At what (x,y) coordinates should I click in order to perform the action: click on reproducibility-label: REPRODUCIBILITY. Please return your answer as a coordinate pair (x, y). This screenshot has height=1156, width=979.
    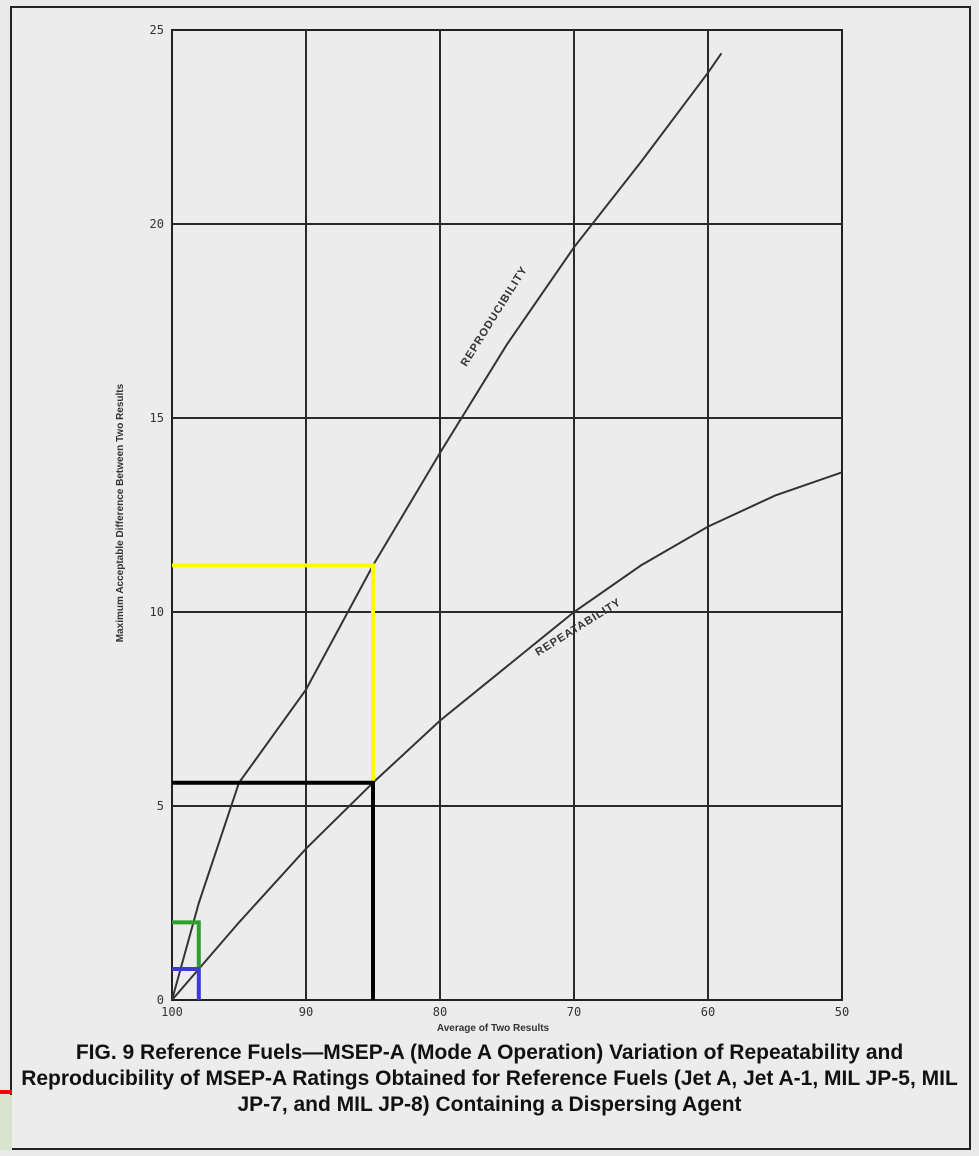
    Looking at the image, I should click on (495, 316).